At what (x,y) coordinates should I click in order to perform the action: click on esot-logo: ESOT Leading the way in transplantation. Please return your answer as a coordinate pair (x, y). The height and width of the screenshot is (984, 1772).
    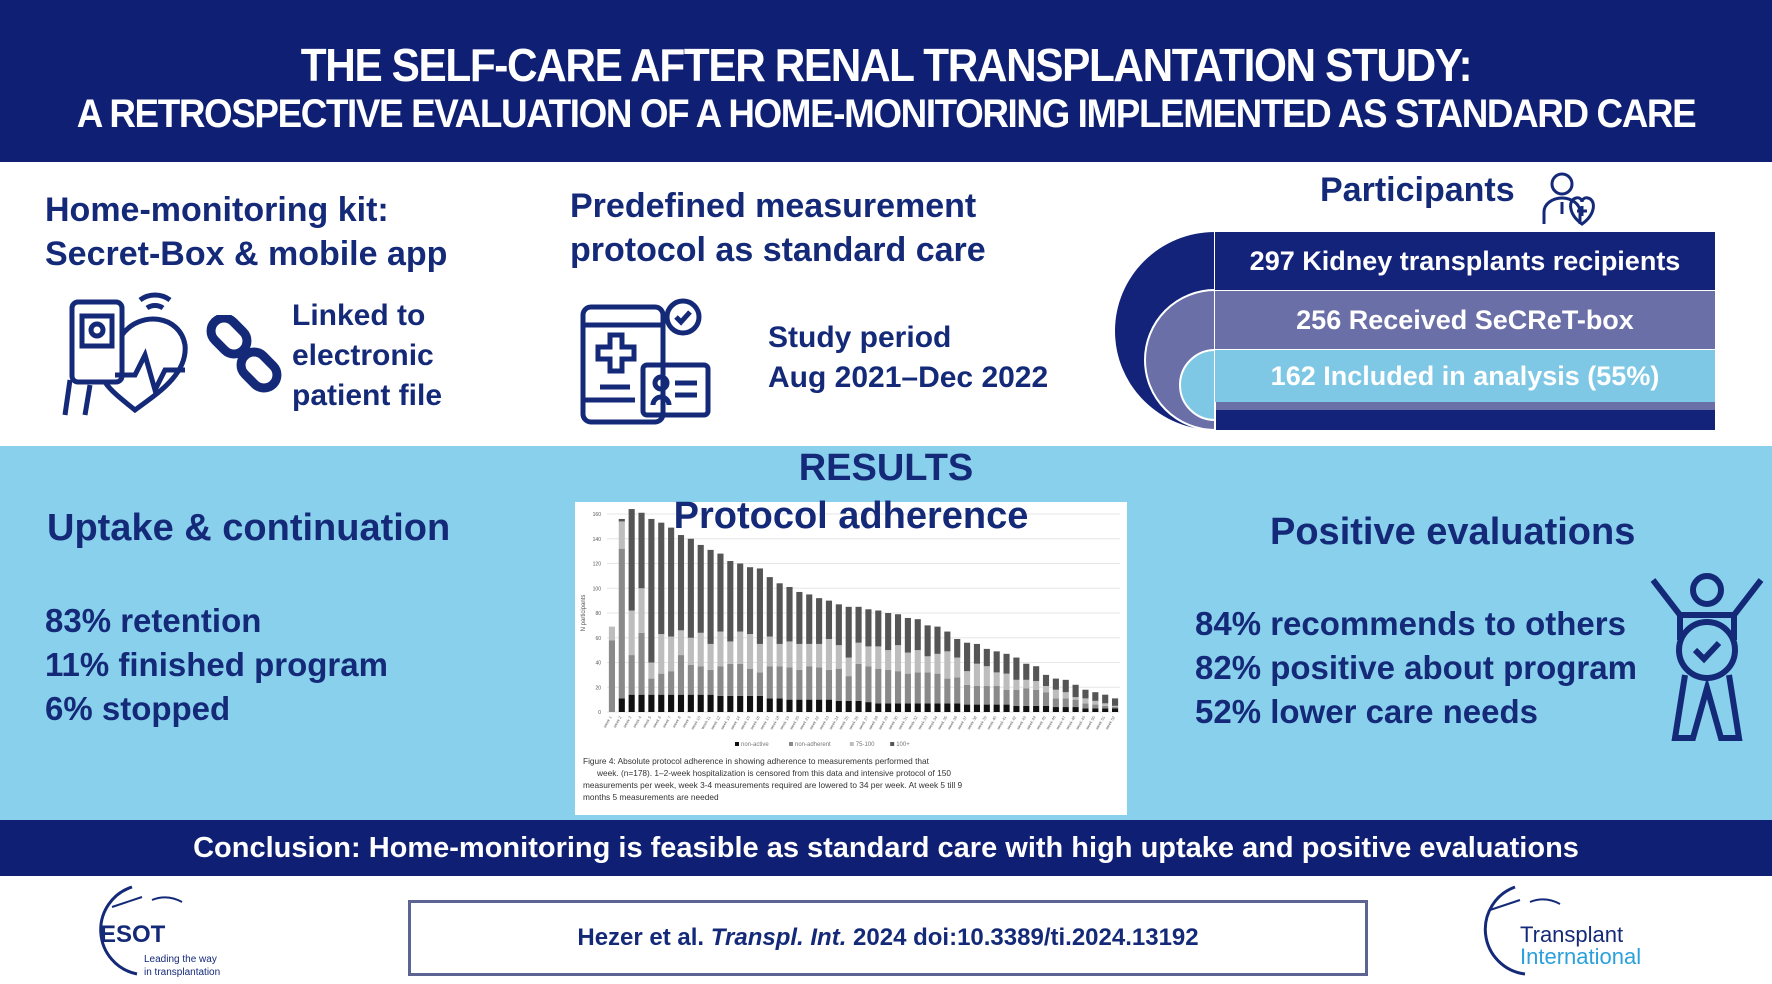
    Looking at the image, I should click on (159, 931).